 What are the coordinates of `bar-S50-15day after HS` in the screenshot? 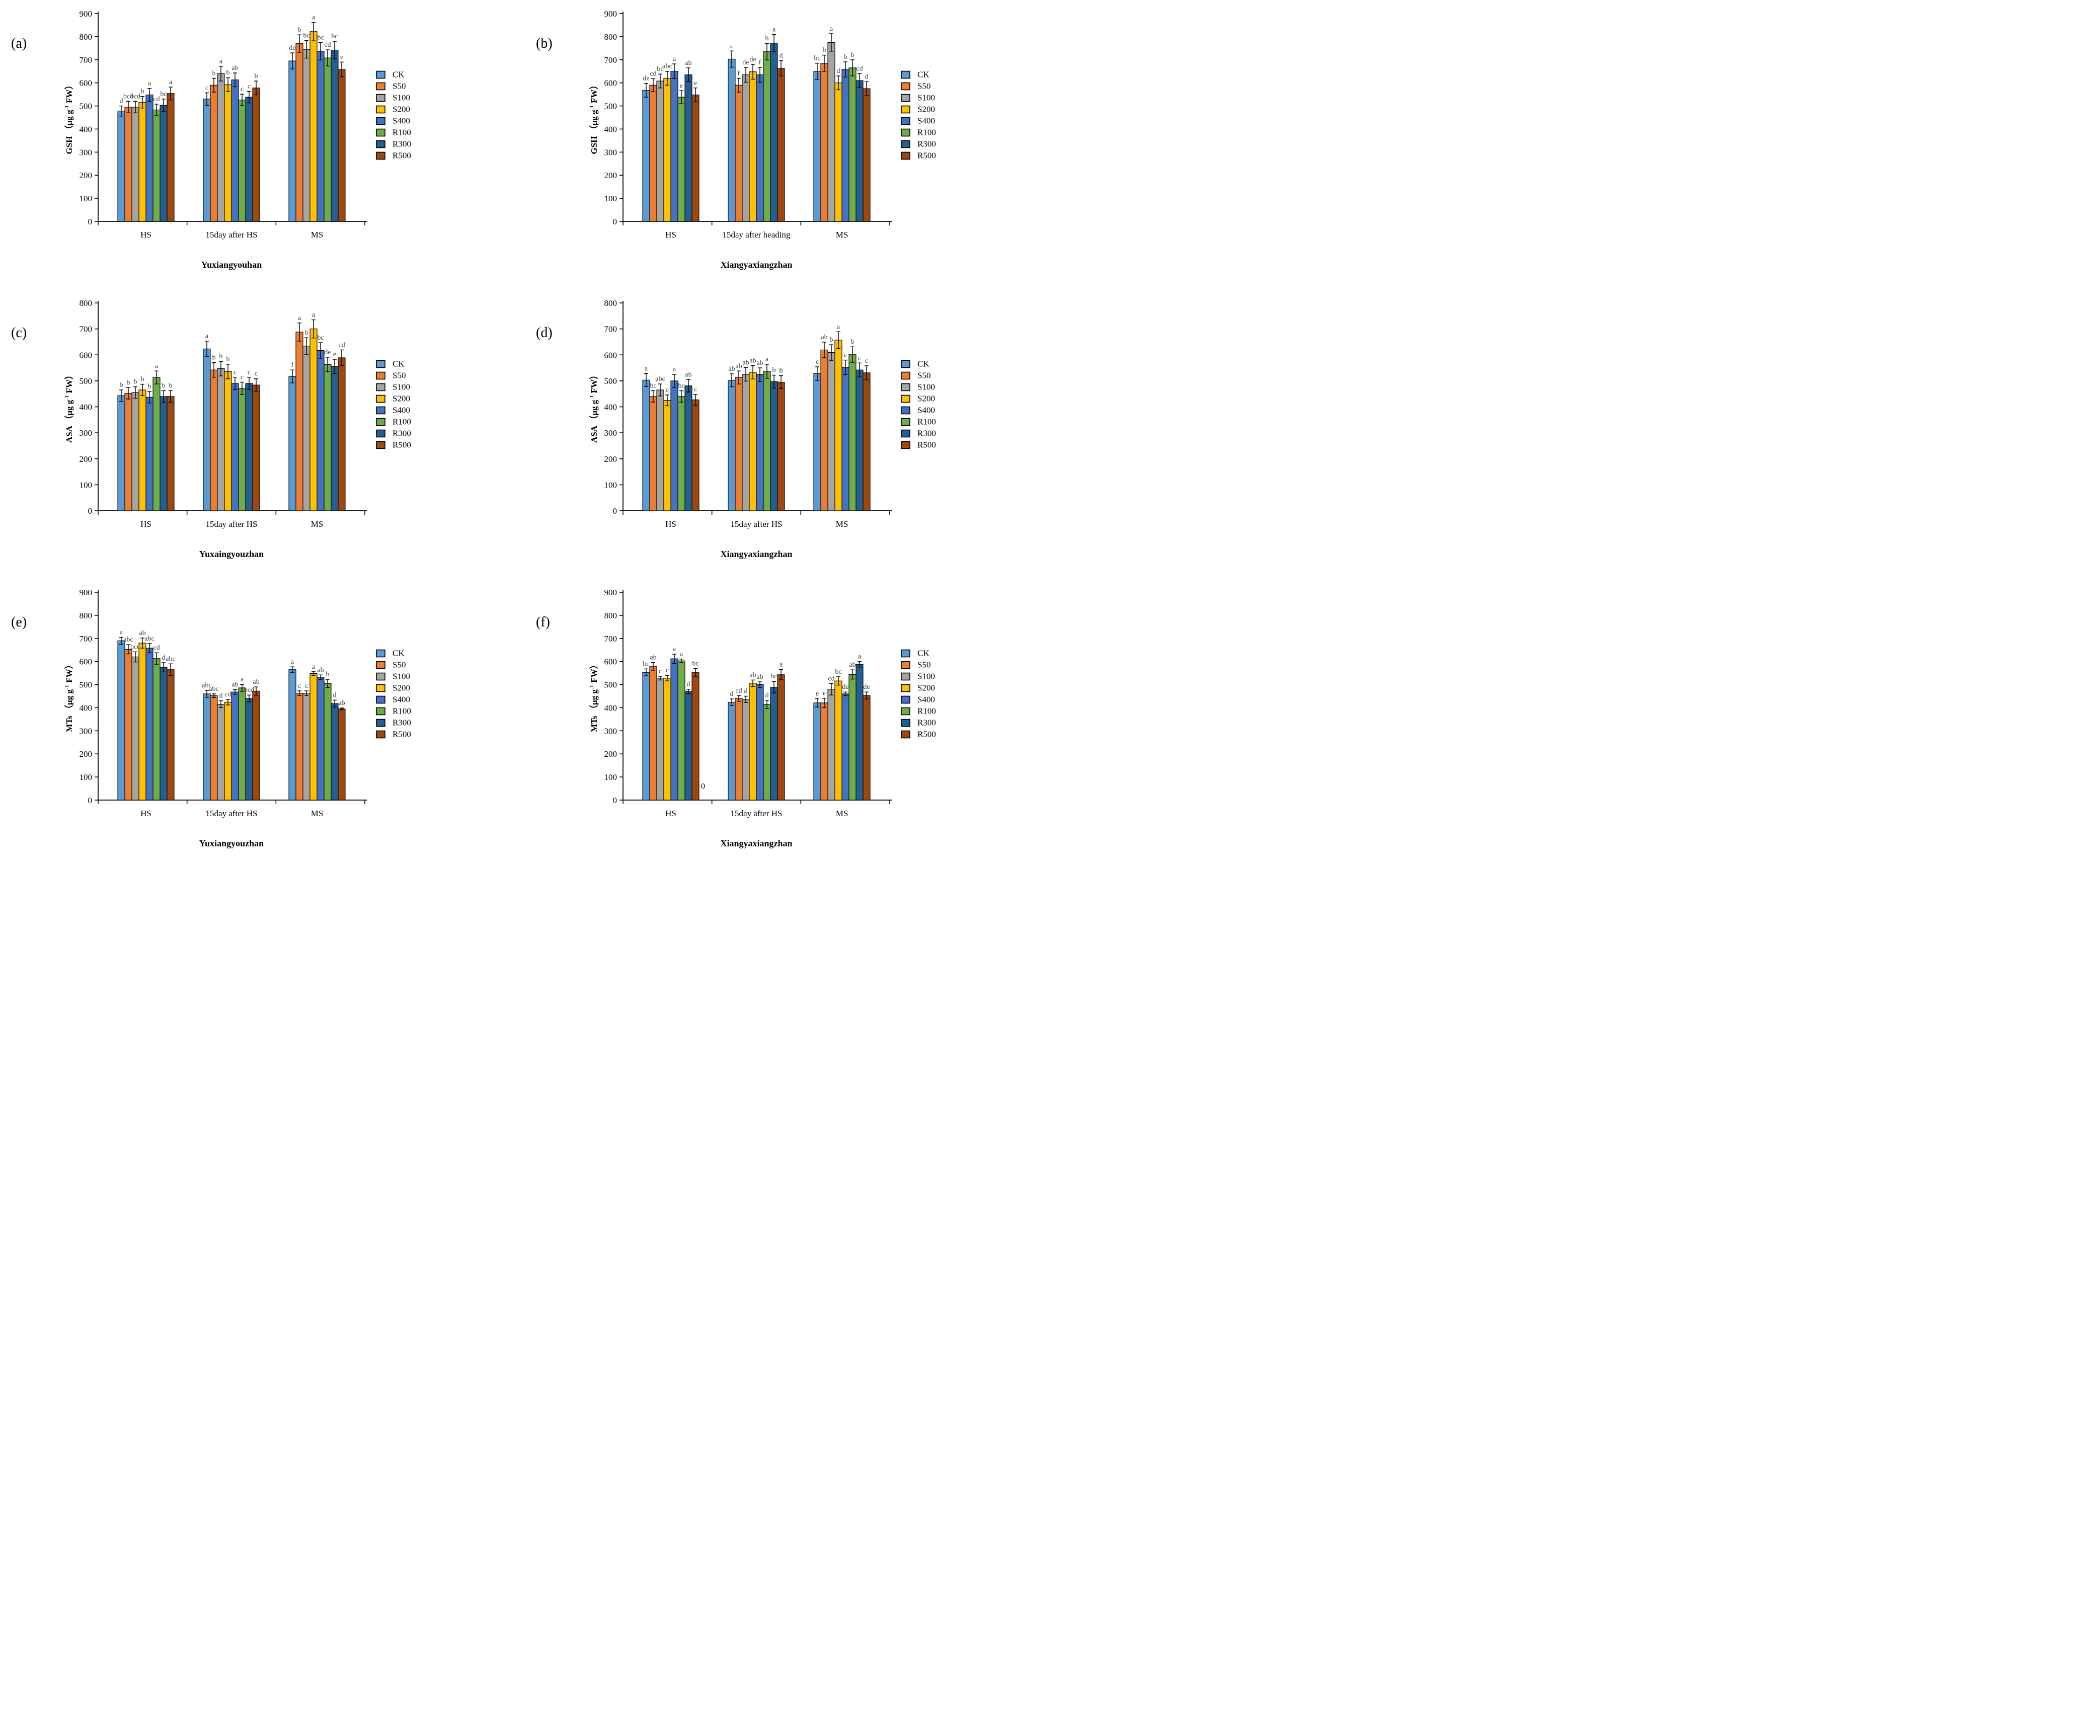 It's located at (739, 444).